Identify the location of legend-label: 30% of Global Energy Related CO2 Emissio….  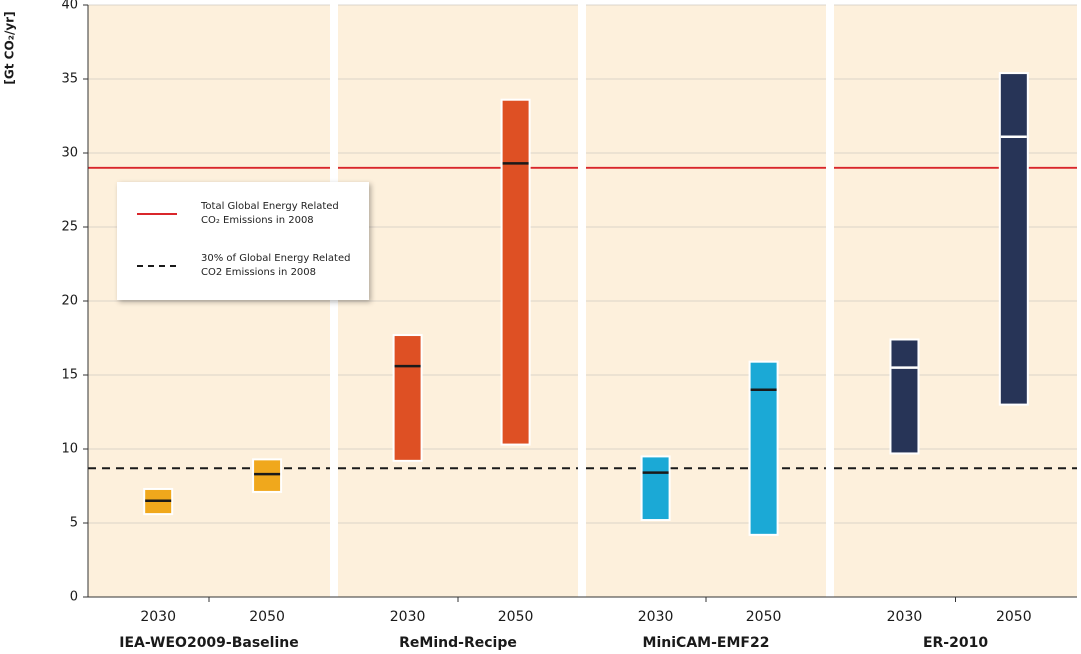
(276, 265).